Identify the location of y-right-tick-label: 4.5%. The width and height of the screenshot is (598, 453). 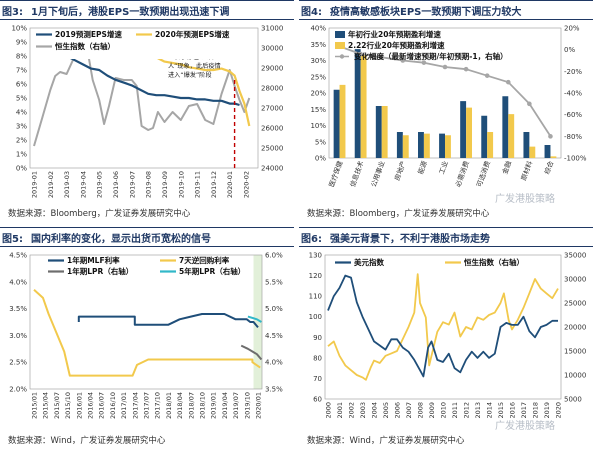
(274, 336).